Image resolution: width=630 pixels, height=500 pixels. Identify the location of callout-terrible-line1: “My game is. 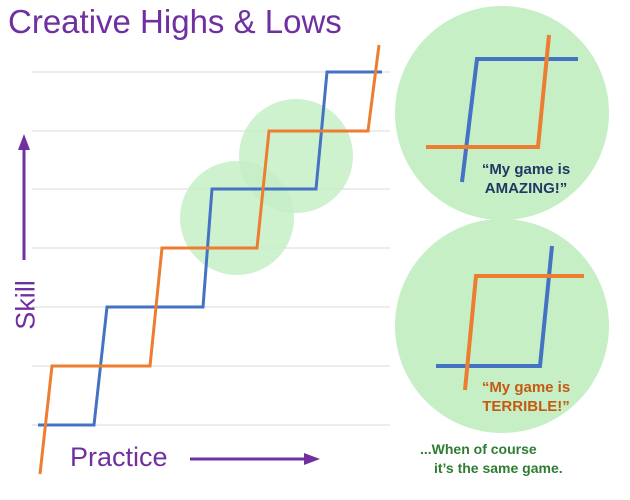
(526, 387).